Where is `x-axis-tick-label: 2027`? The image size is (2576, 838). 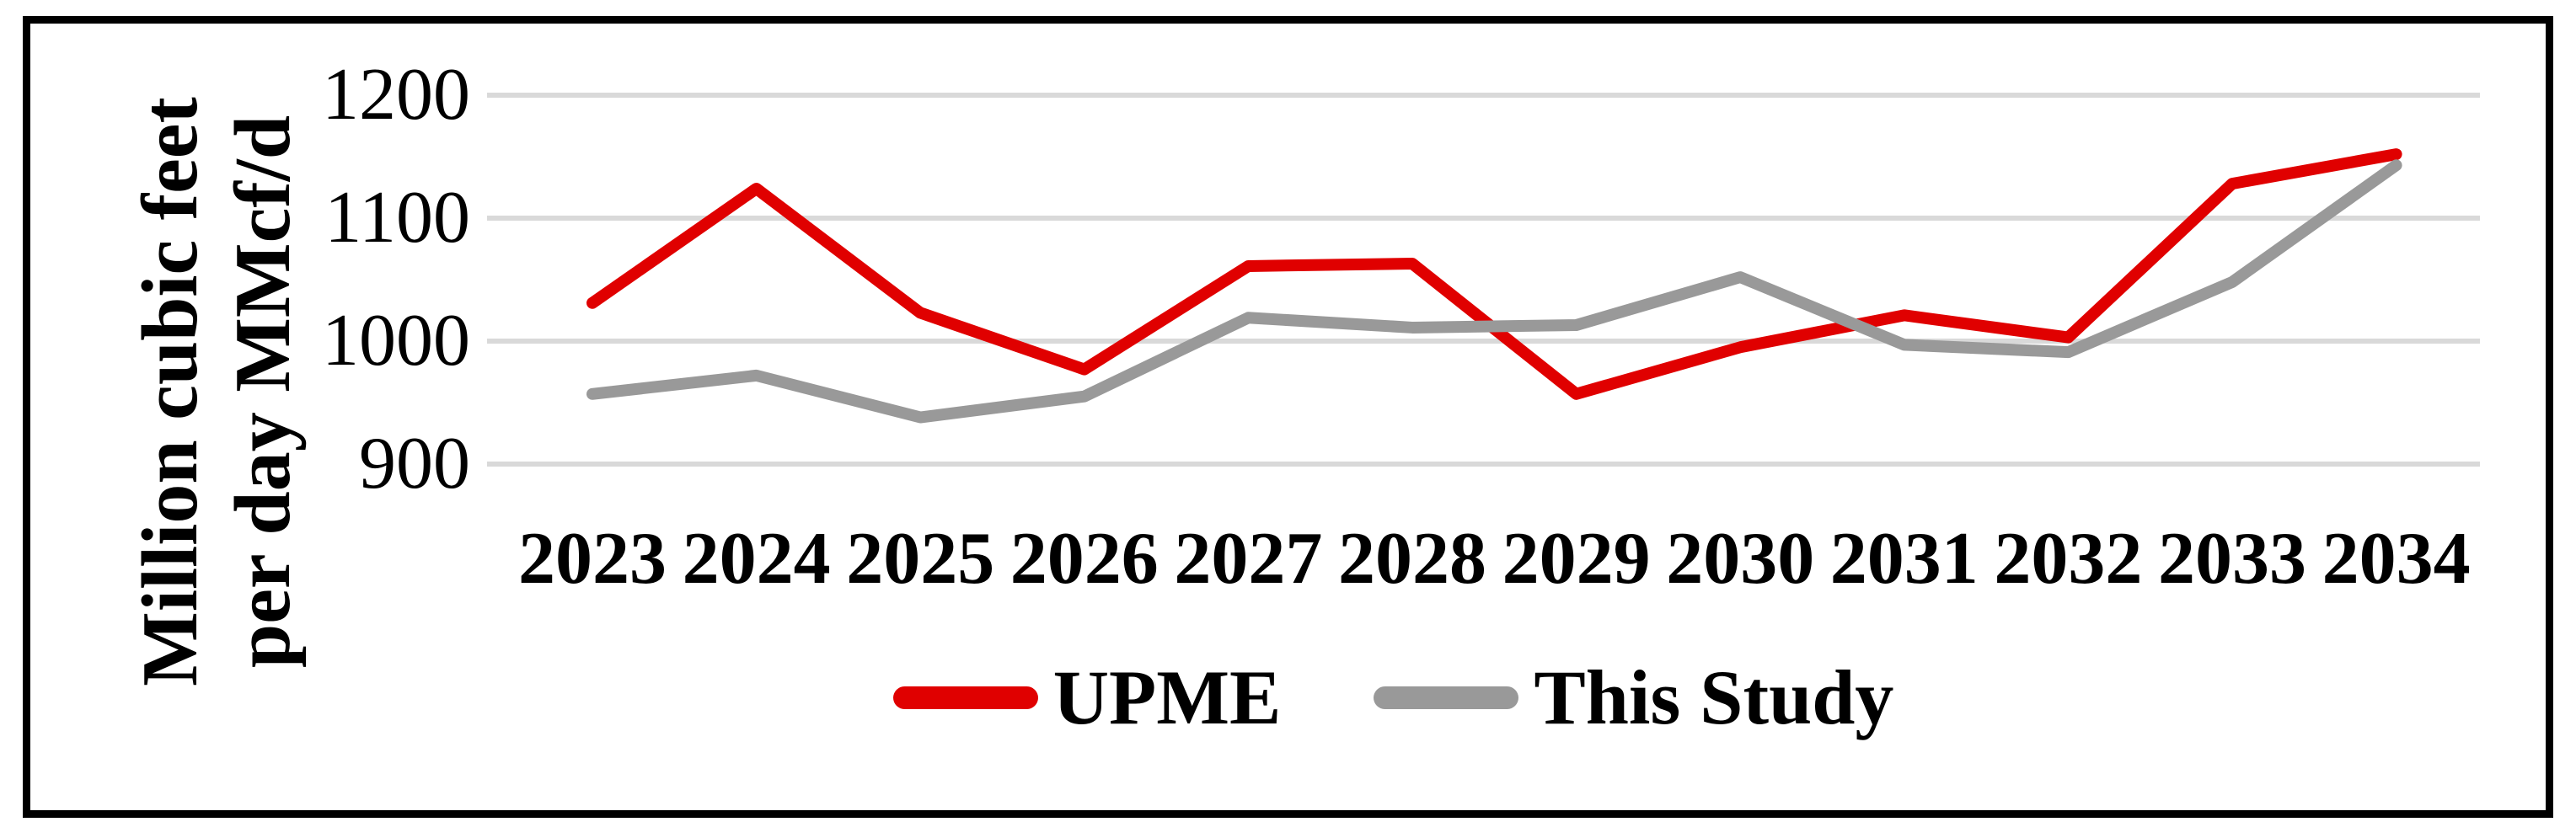 x-axis-tick-label: 2027 is located at coordinates (1248, 559).